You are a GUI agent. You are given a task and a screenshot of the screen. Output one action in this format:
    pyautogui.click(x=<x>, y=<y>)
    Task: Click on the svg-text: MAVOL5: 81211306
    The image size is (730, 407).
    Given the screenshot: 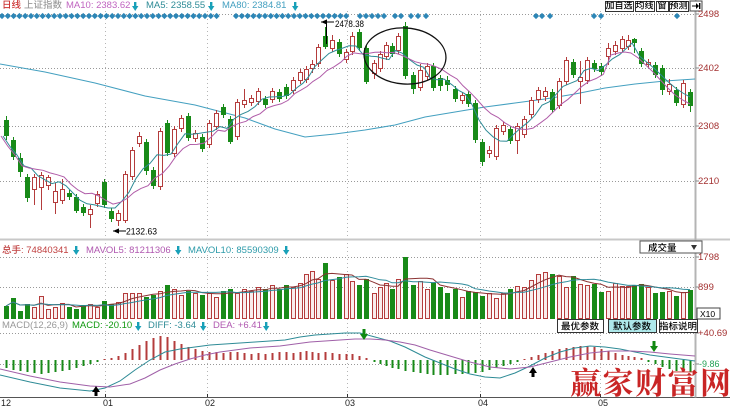 What is the action you would take?
    pyautogui.click(x=128, y=250)
    